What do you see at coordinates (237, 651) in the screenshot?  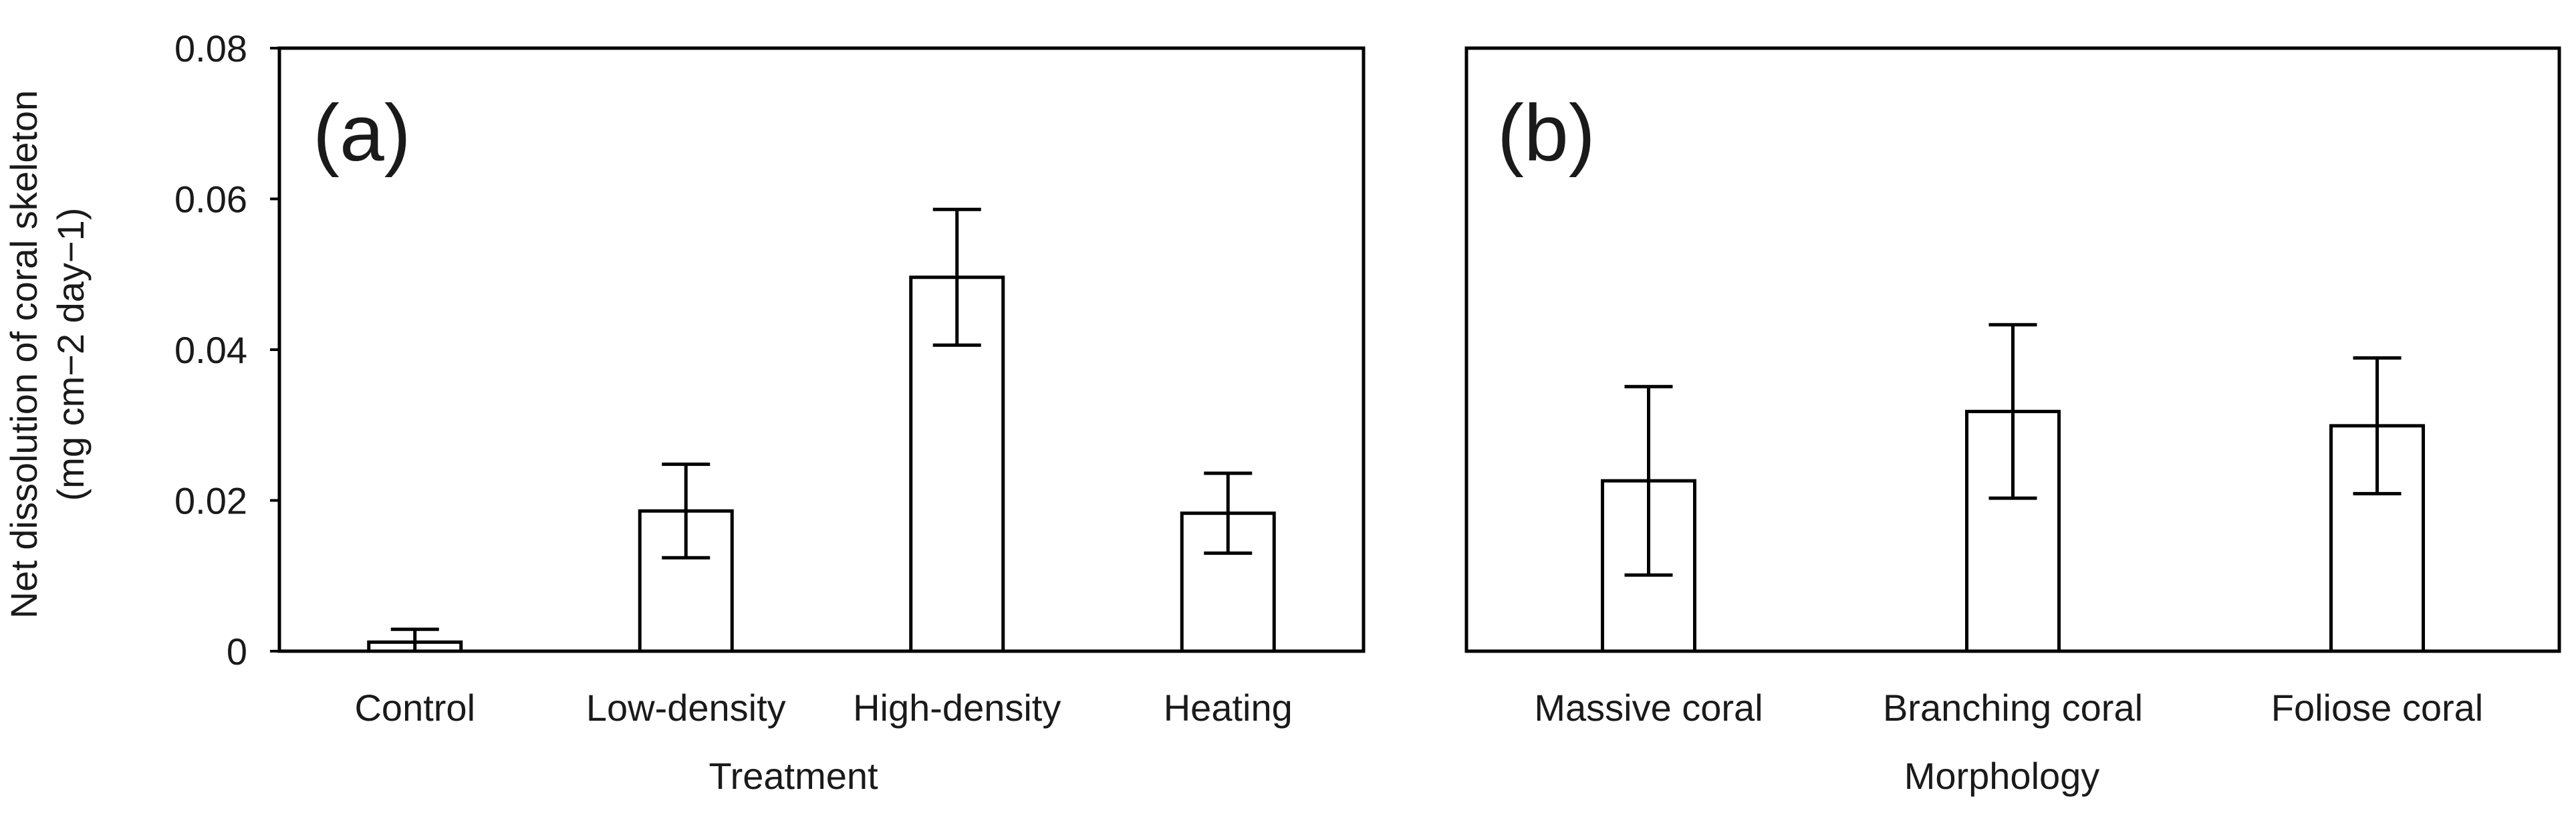 I see `y-tick-label: 0` at bounding box center [237, 651].